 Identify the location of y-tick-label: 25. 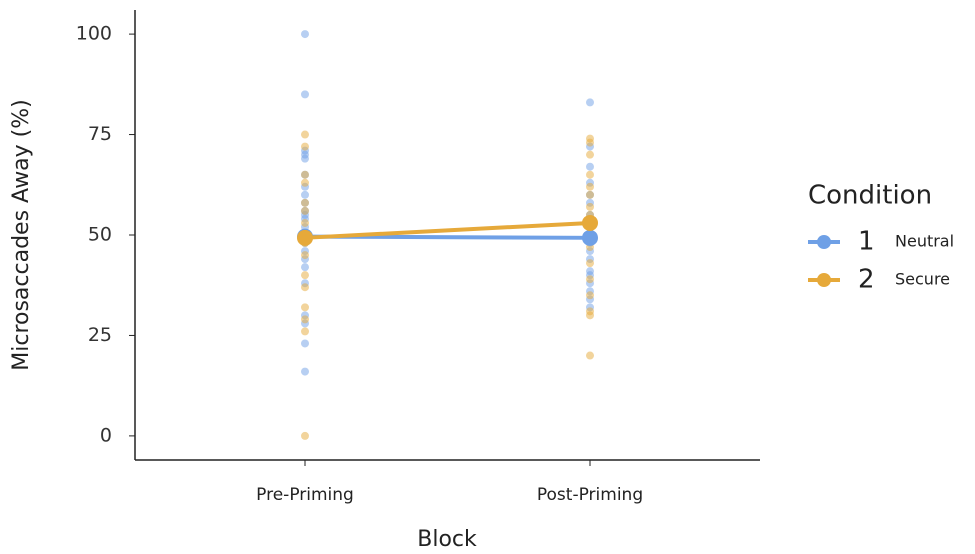
(100, 335).